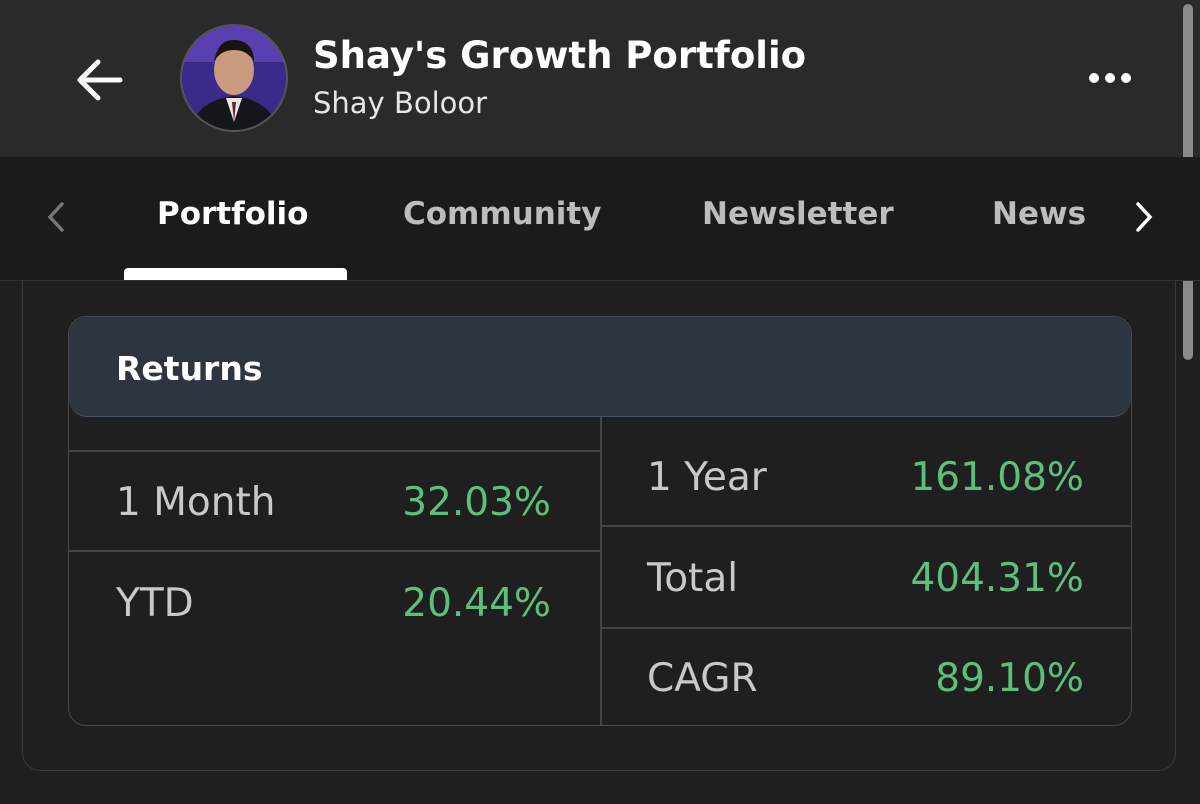 Image resolution: width=1200 pixels, height=804 pixels. I want to click on active-tab-indicator, so click(235, 274).